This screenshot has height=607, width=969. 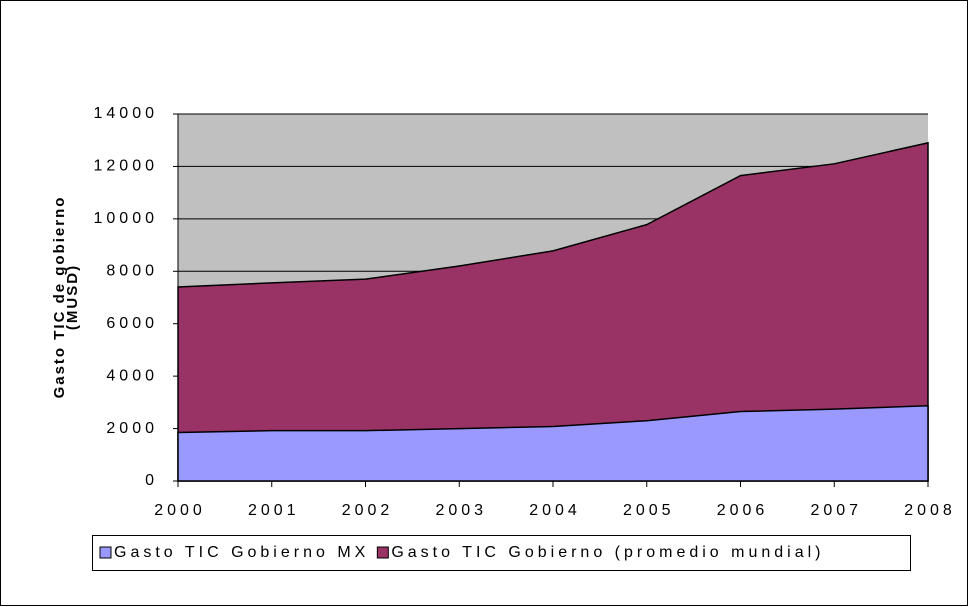 I want to click on legend-label: Gasto TIC Gobierno MX, so click(x=241, y=552).